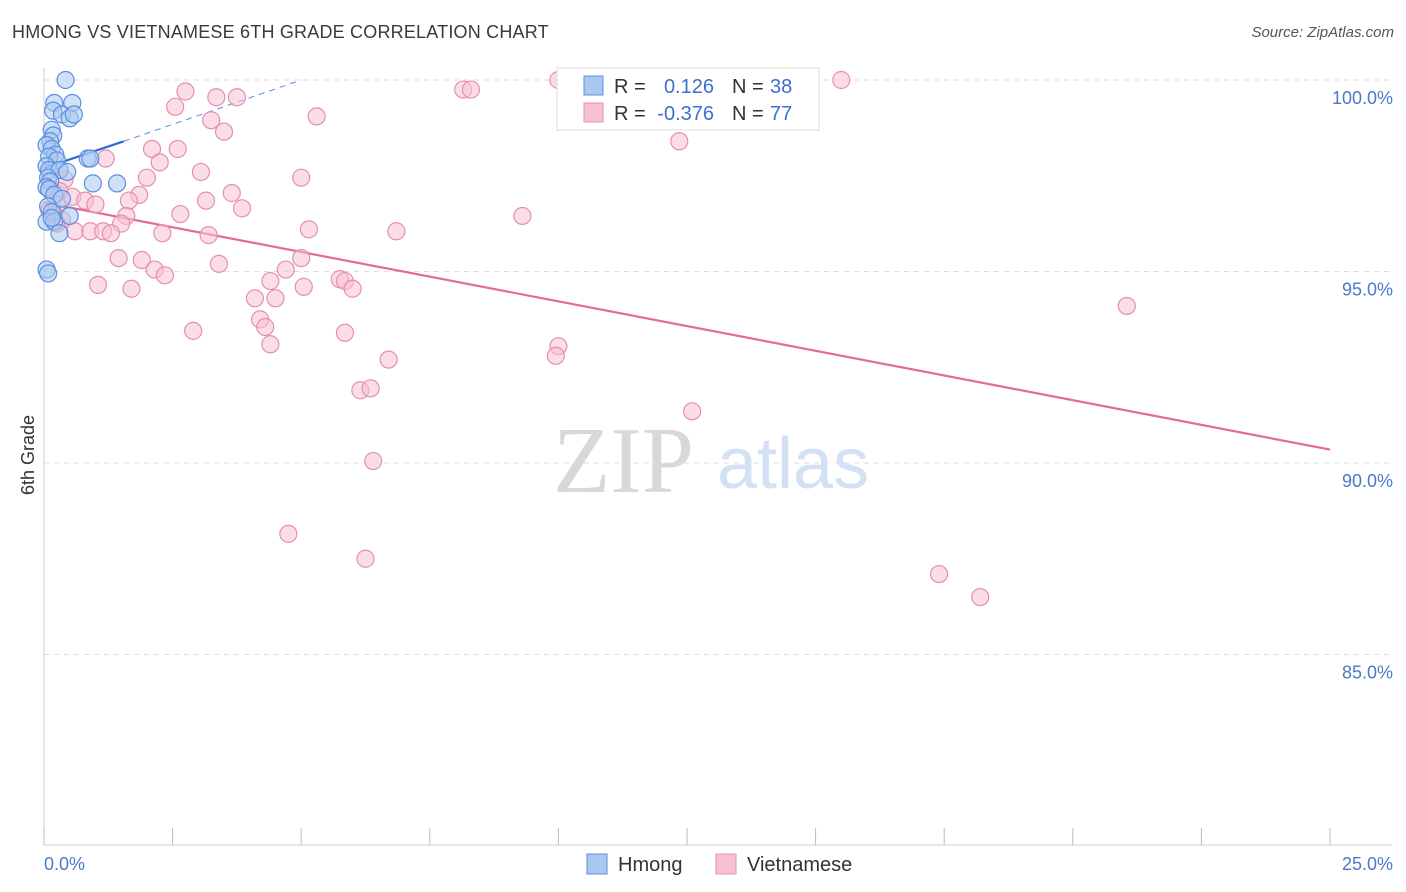 This screenshot has width=1406, height=892. I want to click on legend-r-label-hmong: R =, so click(630, 87).